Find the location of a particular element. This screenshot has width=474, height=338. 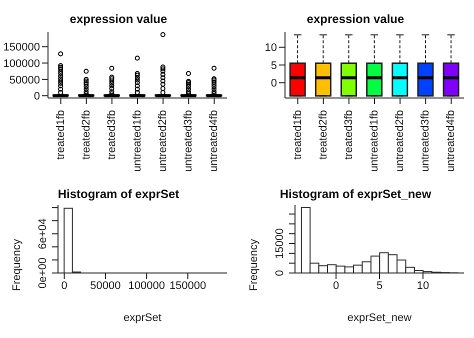

y-tick-label: 15000 is located at coordinates (280, 243).